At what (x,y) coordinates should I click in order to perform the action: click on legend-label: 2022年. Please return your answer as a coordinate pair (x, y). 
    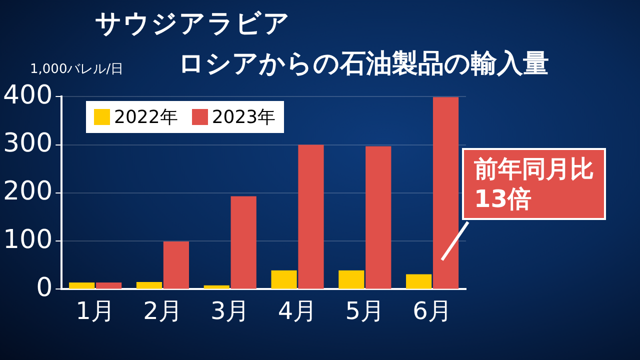
    Looking at the image, I should click on (145, 117).